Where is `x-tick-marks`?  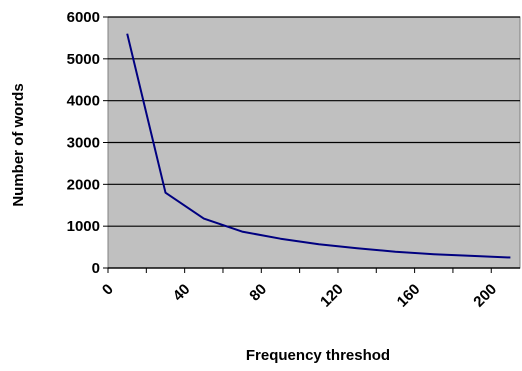 x-tick-marks is located at coordinates (313, 270).